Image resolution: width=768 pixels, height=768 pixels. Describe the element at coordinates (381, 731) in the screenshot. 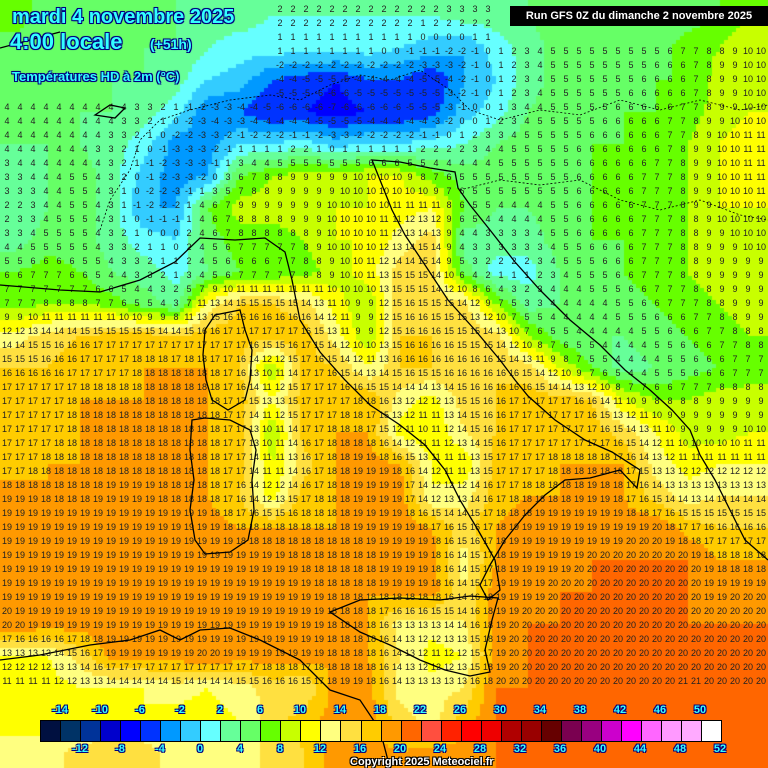

I see `color-scale-legend` at that location.